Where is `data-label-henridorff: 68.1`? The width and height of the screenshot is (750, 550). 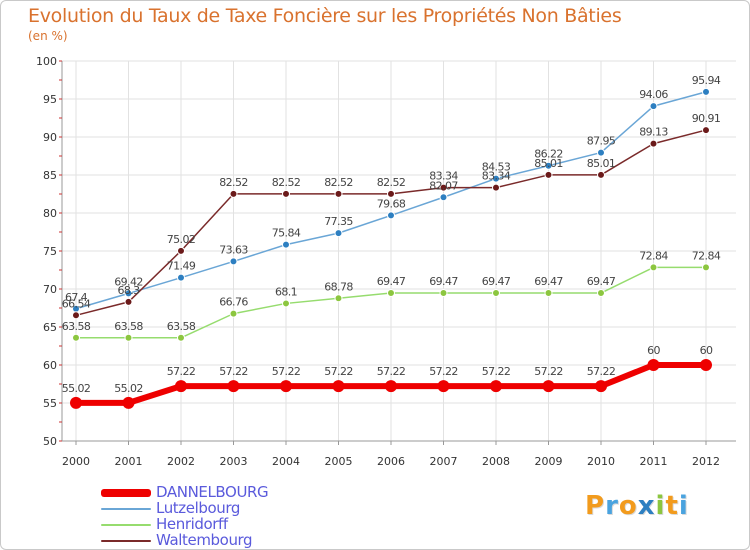
data-label-henridorff: 68.1 is located at coordinates (286, 291).